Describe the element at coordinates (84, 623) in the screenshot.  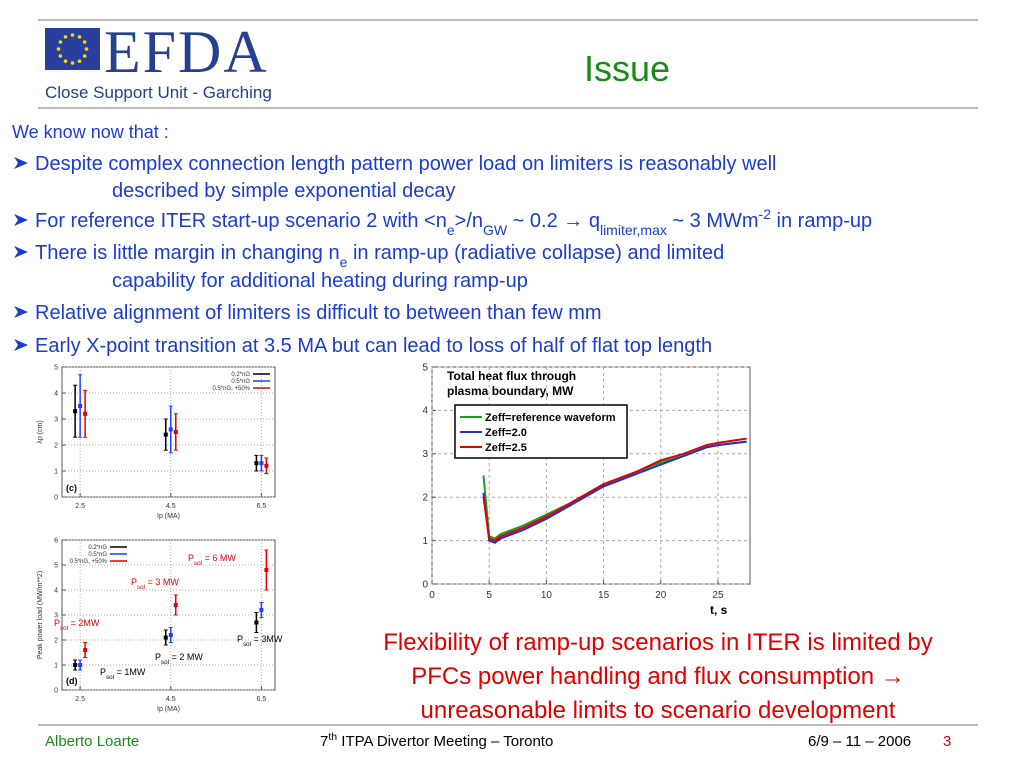
I see `text-run: = 2MW` at that location.